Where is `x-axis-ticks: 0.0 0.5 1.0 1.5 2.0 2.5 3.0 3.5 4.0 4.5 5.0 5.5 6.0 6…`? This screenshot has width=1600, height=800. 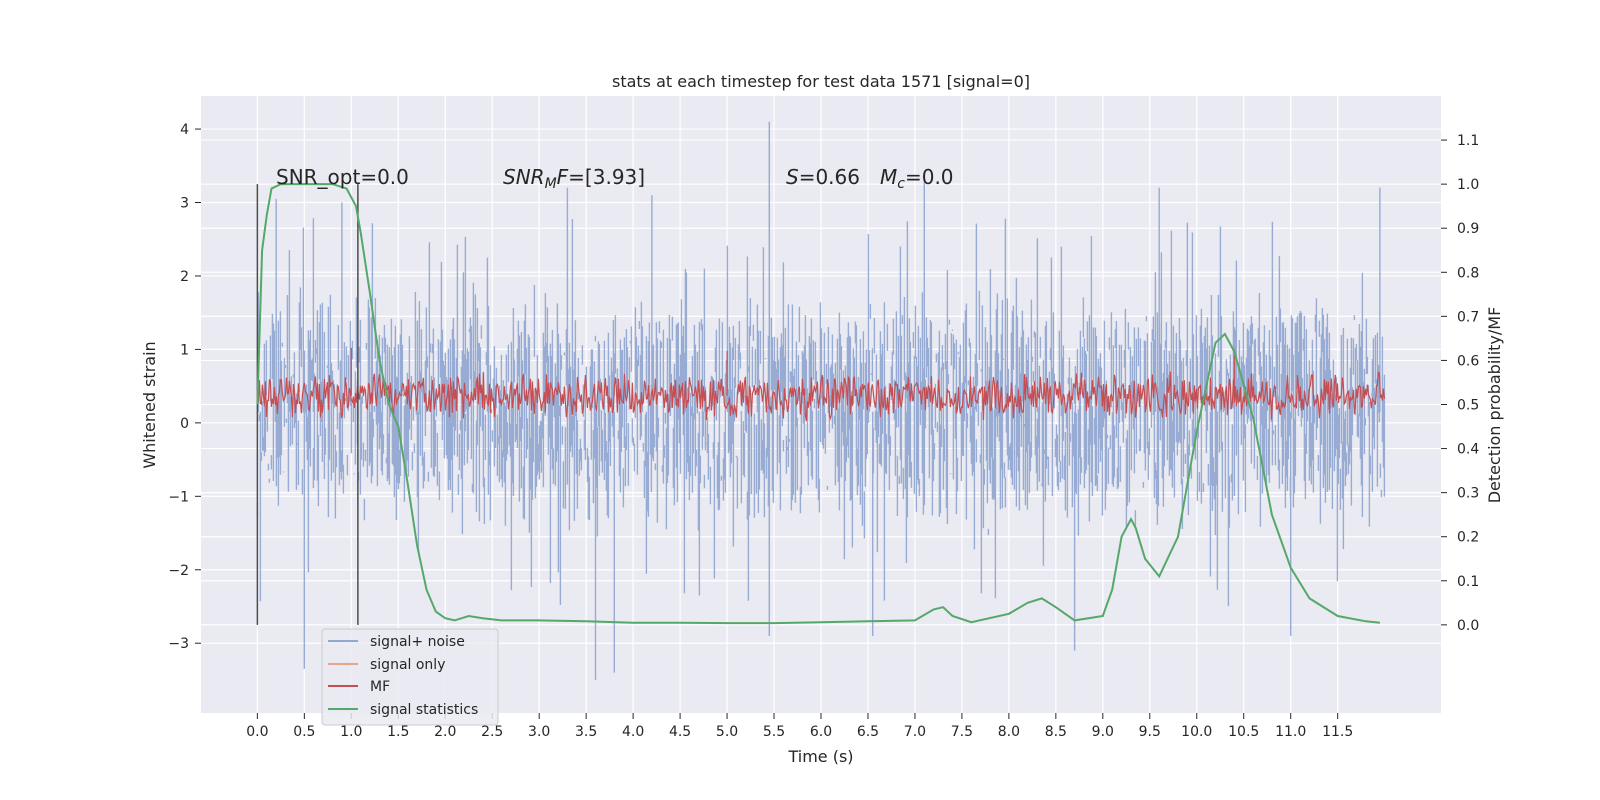
x-axis-ticks: 0.0 0.5 1.0 1.5 2.0 2.5 3.0 3.5 4.0 4.5 5.0 5.5 6.0 6… is located at coordinates (799, 726).